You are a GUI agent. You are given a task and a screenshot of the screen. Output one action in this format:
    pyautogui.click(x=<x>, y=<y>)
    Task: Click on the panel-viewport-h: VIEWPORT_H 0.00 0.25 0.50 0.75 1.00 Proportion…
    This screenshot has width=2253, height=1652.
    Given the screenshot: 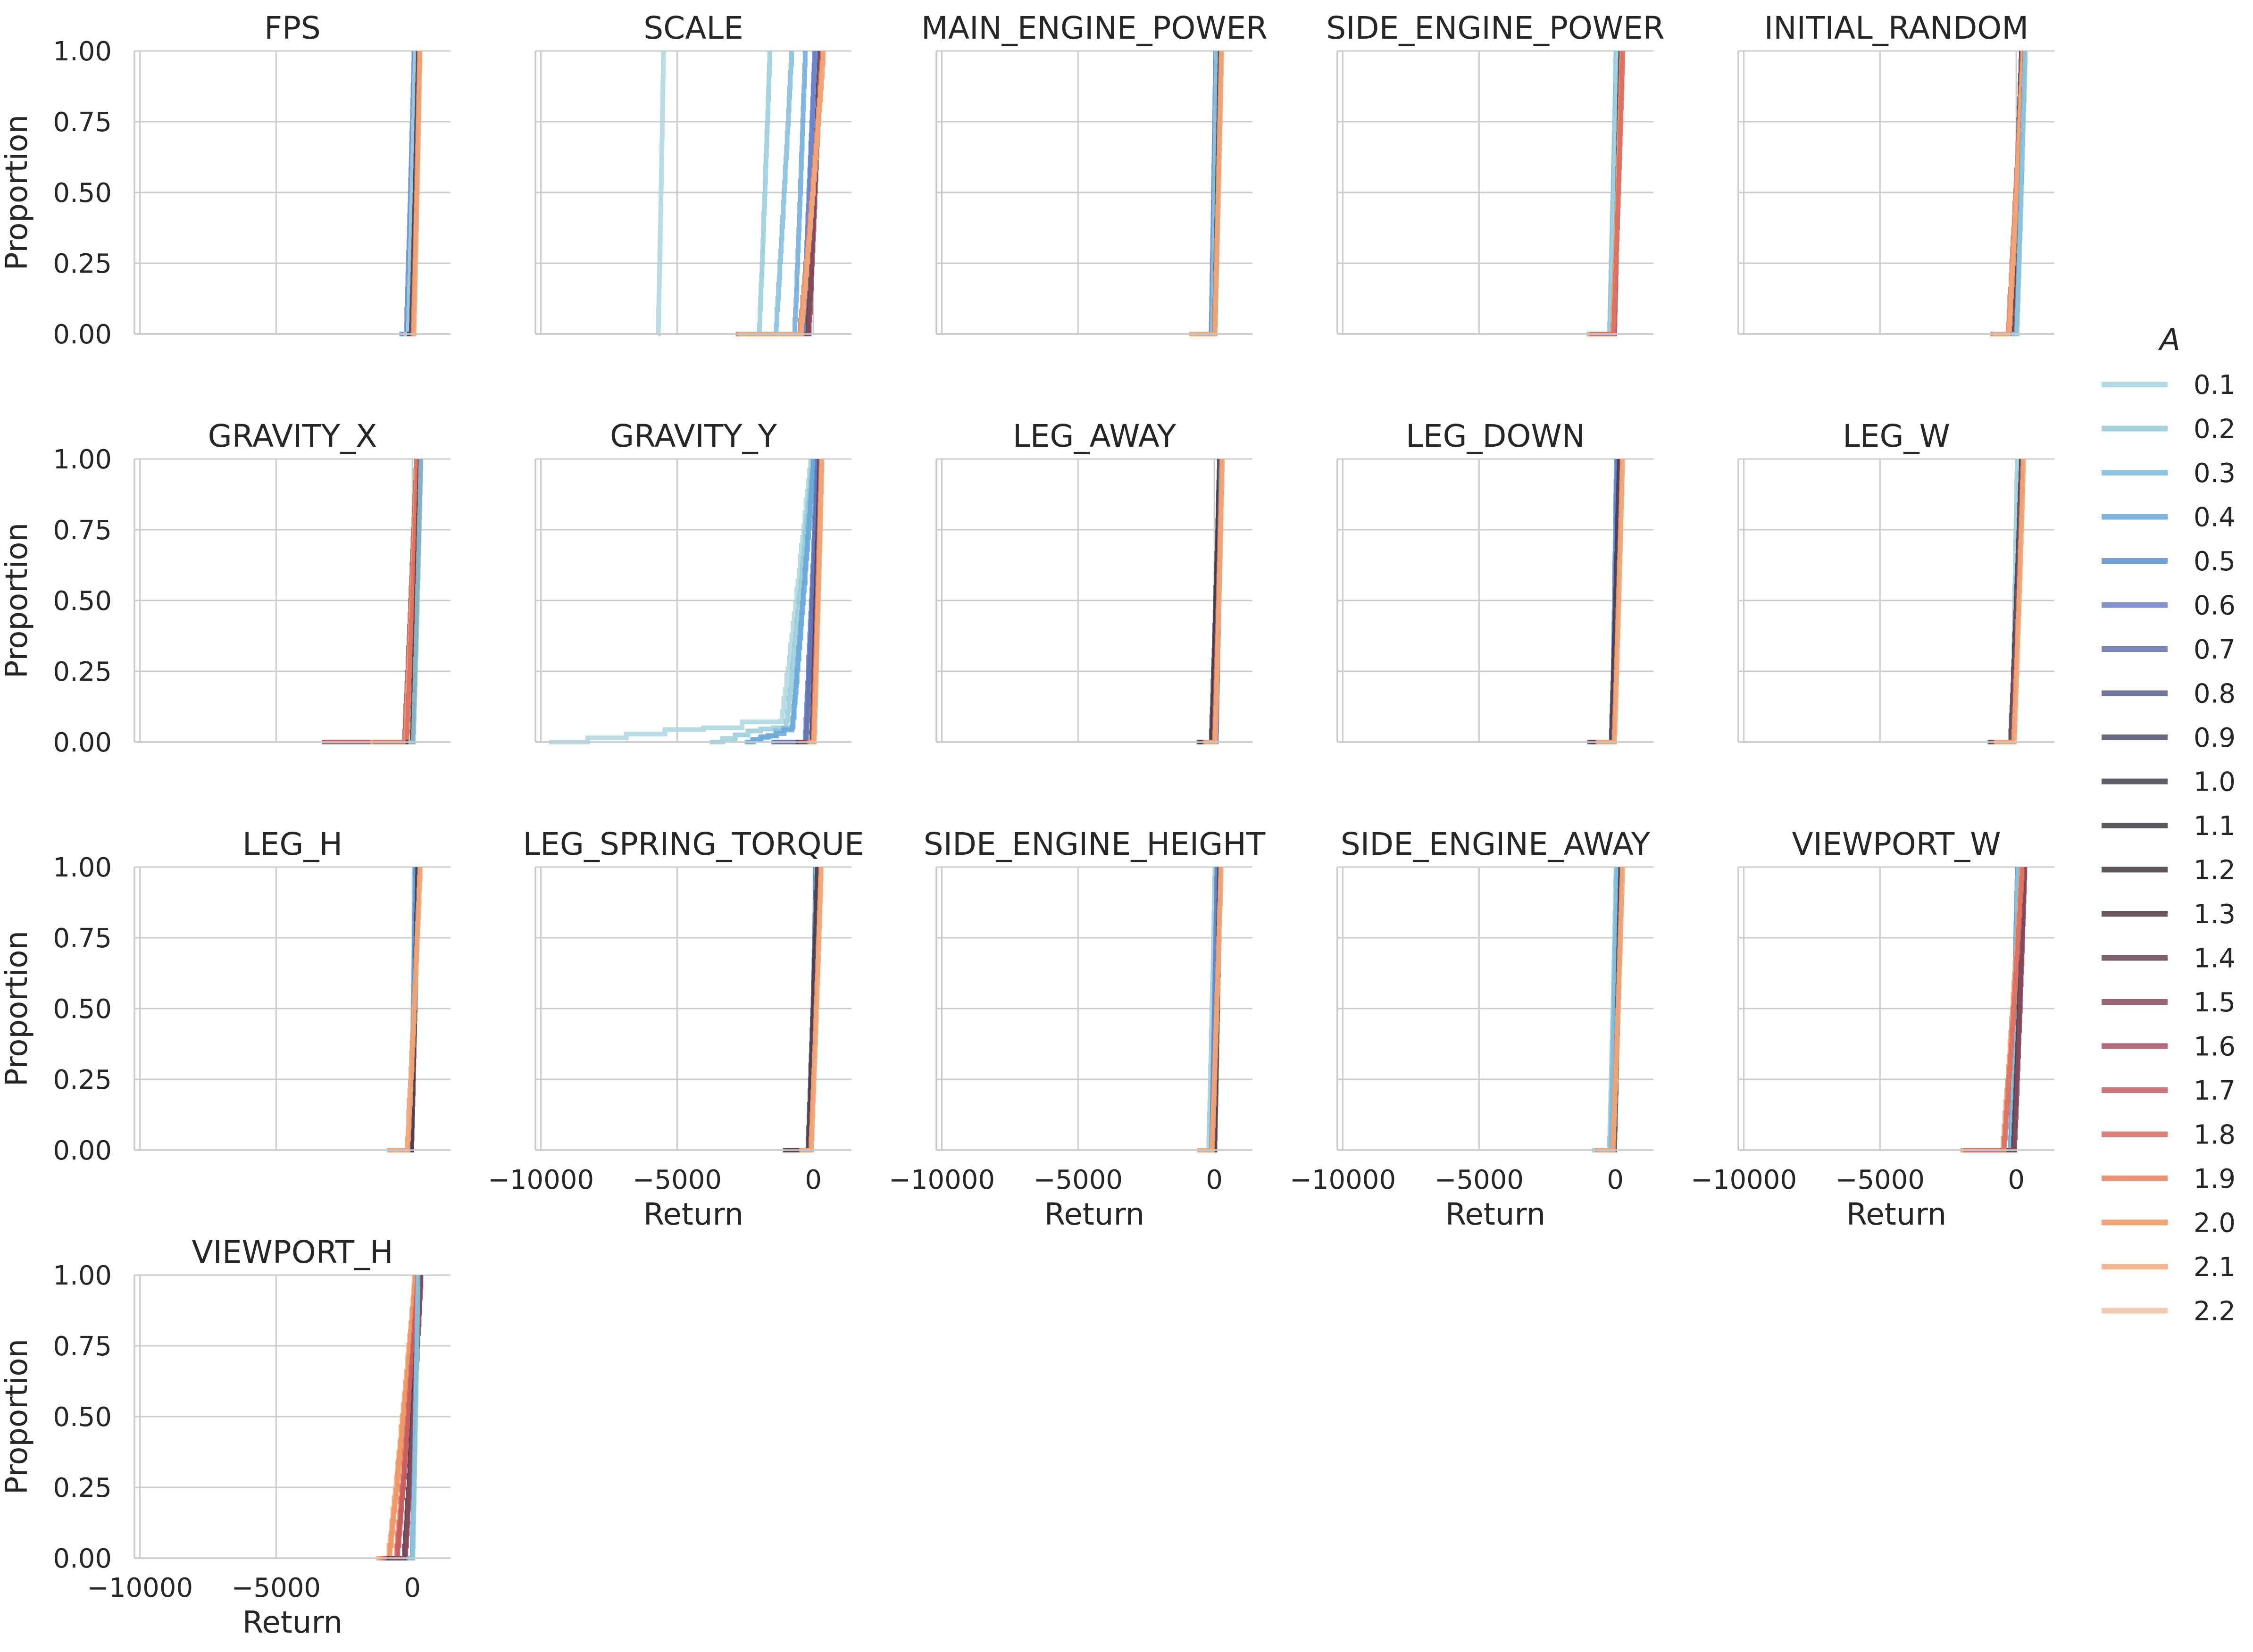 What is the action you would take?
    pyautogui.click(x=225, y=1437)
    